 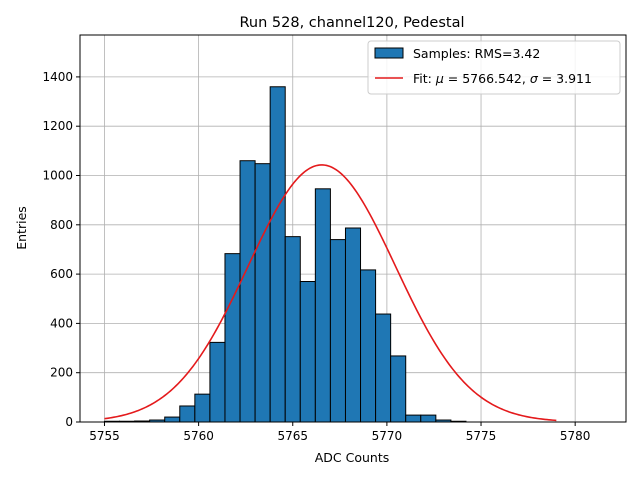 I want to click on y-tick-label: 400, so click(x=61, y=323).